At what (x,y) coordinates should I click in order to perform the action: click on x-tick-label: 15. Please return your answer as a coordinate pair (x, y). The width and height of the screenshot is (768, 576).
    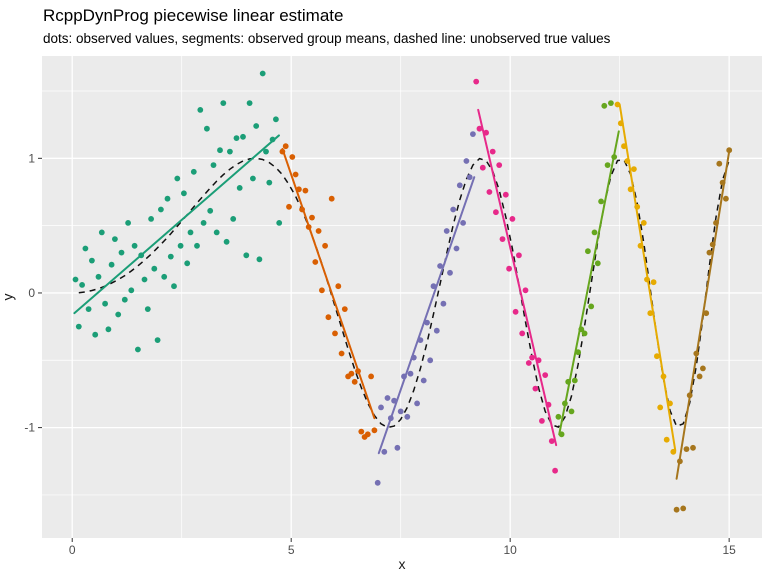
    Looking at the image, I should click on (729, 550).